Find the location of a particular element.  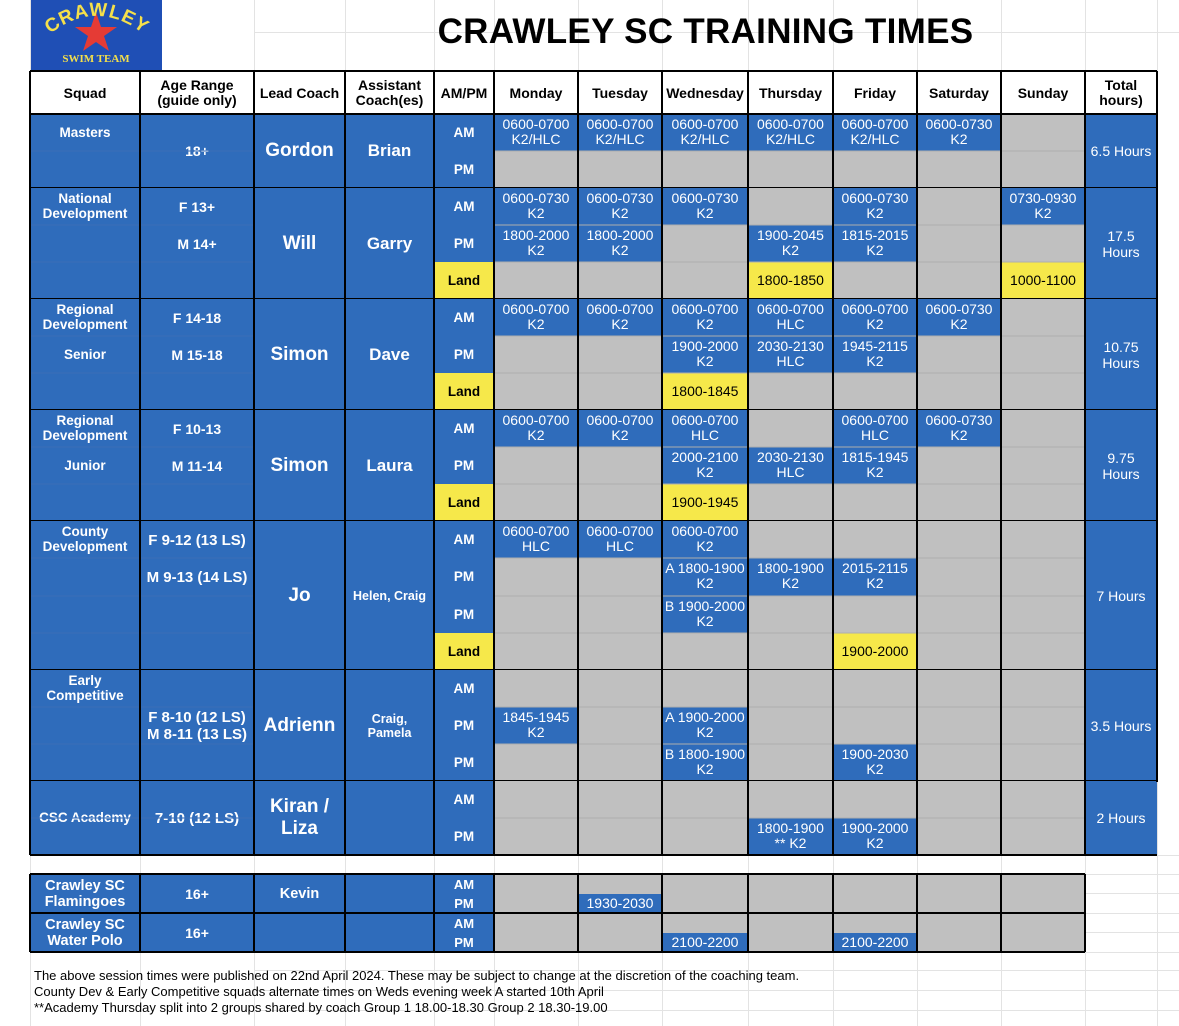

session-cell: B 1900-2000 K2 is located at coordinates (705, 614).